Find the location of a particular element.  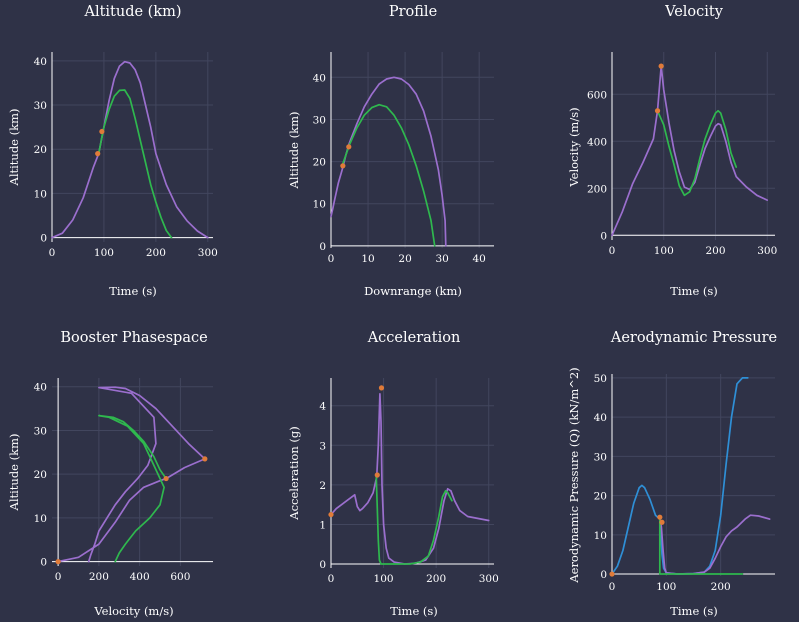

x-tick-label: 400 is located at coordinates (140, 577).